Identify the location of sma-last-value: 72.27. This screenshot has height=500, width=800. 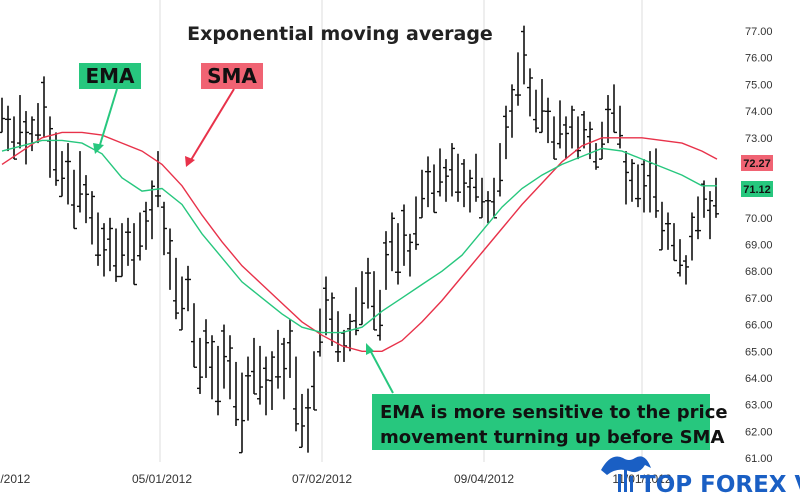
(757, 164).